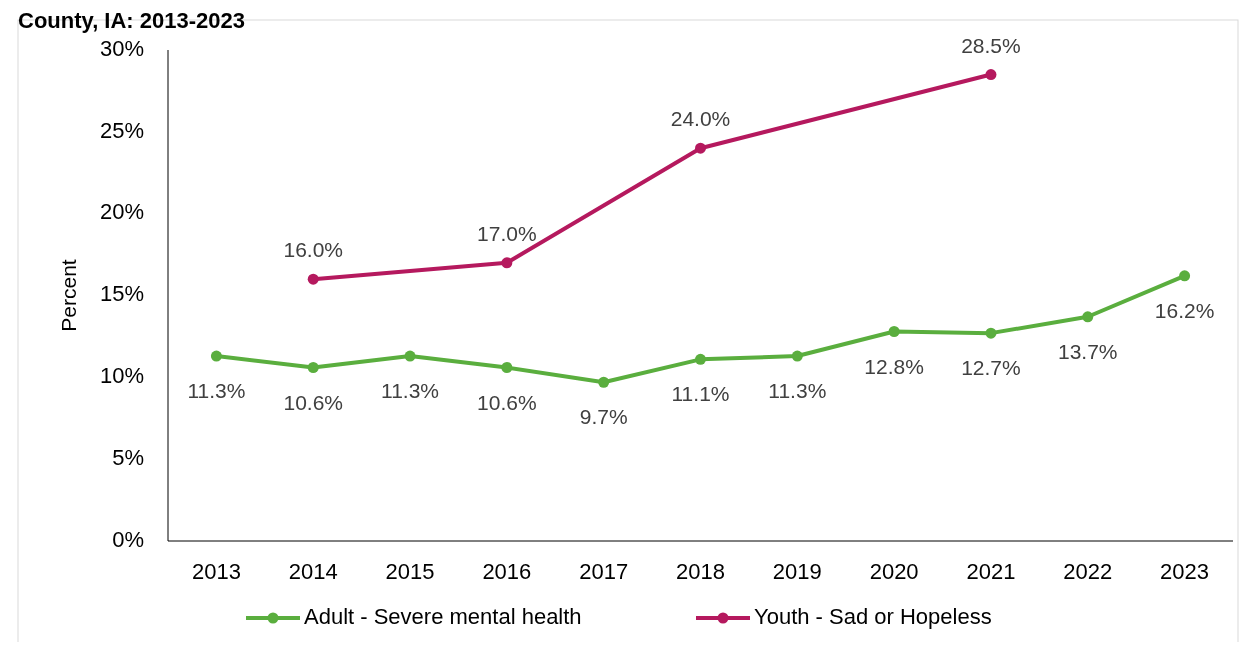  Describe the element at coordinates (121, 48) in the screenshot. I see `y-tick-label: 30%` at that location.